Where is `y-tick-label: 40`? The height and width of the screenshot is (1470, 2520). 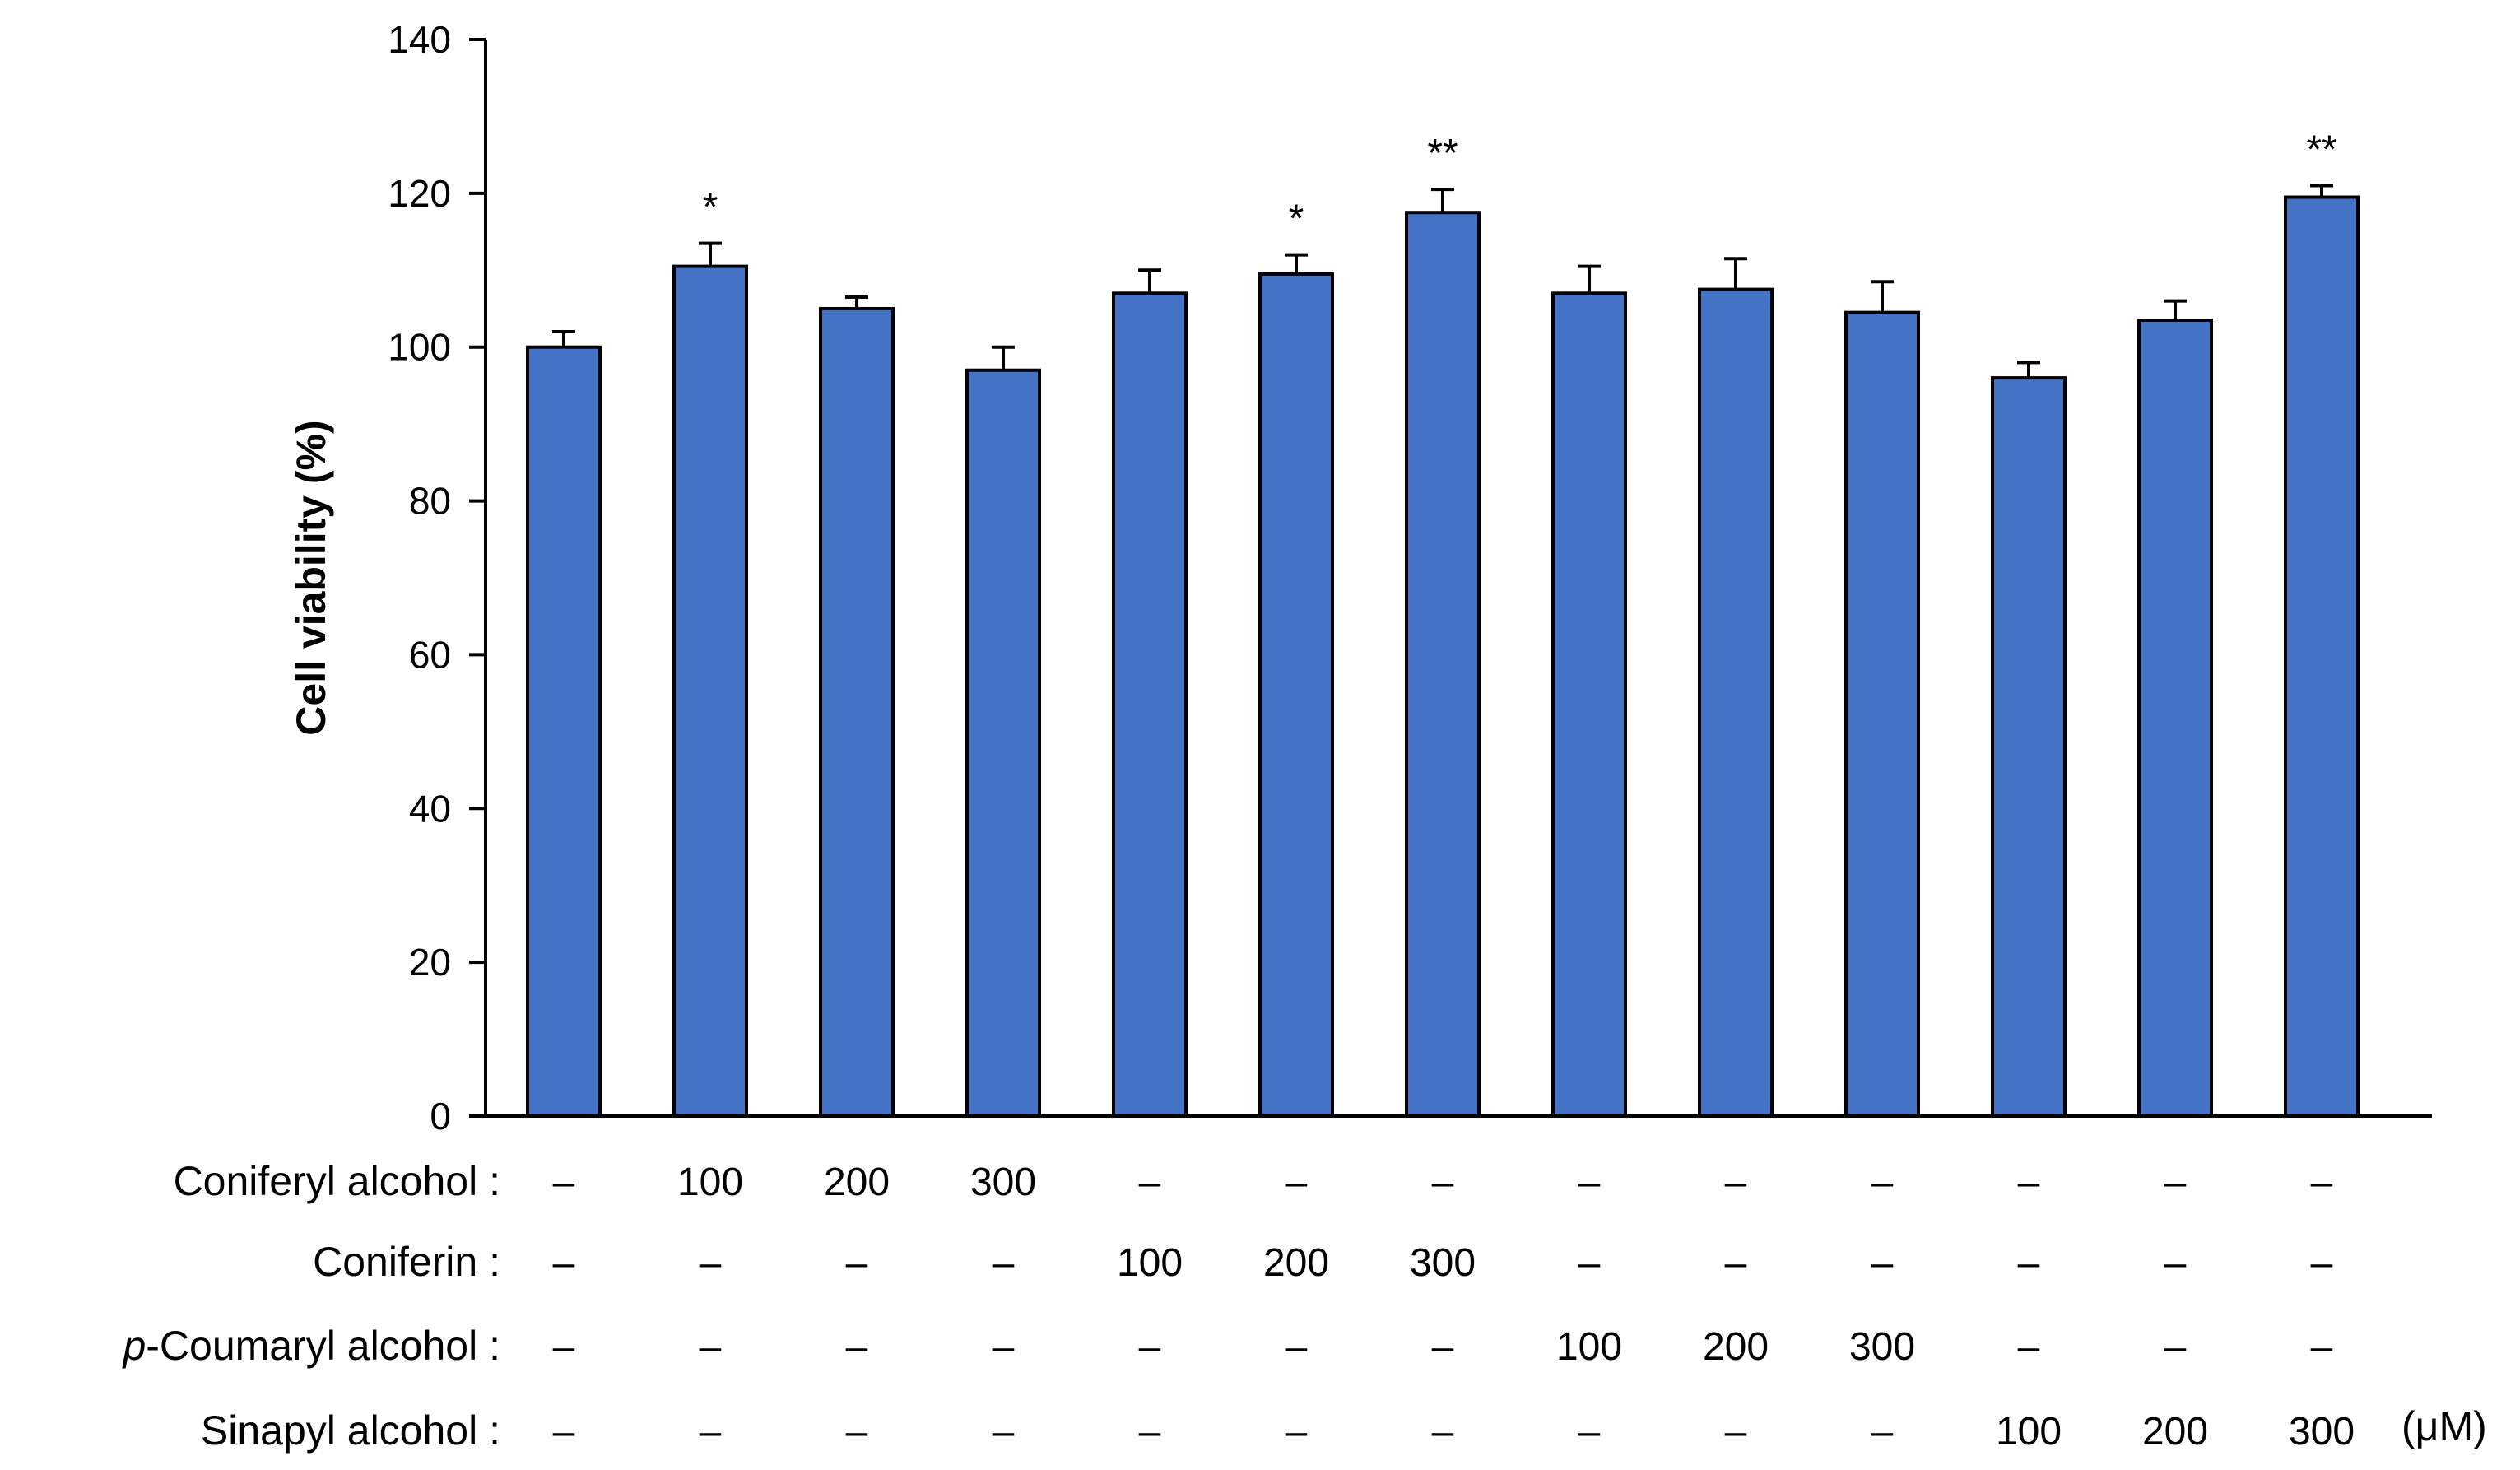
y-tick-label: 40 is located at coordinates (430, 809).